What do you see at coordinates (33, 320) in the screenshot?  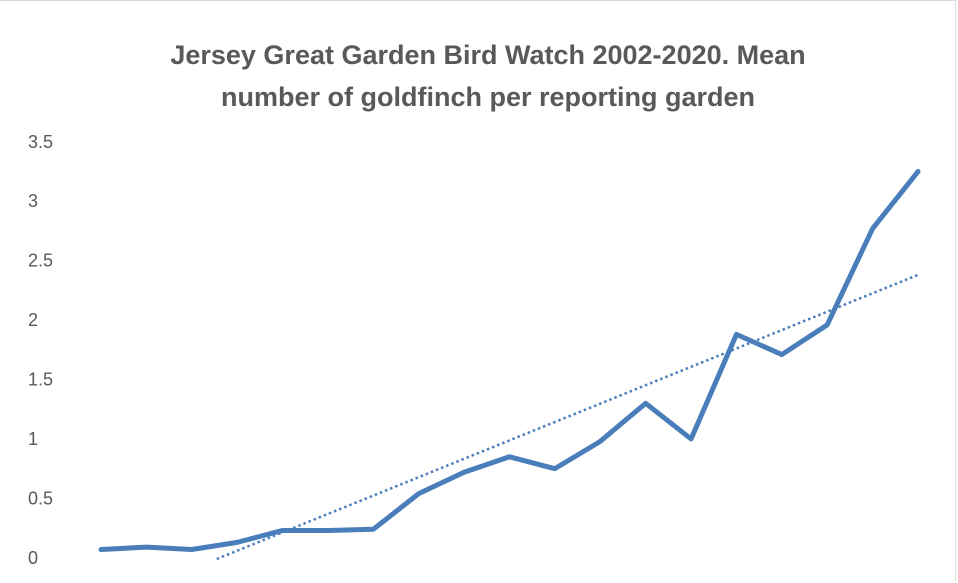 I see `y-tick-label: 2` at bounding box center [33, 320].